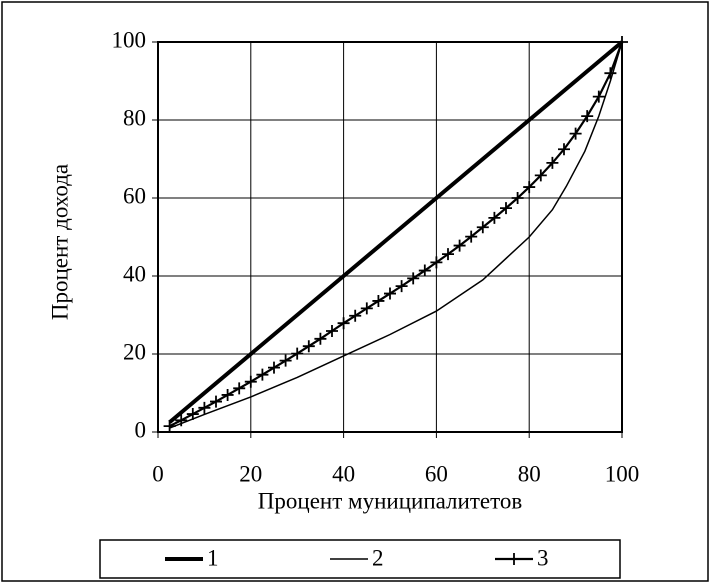  What do you see at coordinates (134, 117) in the screenshot?
I see `y-tick-label: 80` at bounding box center [134, 117].